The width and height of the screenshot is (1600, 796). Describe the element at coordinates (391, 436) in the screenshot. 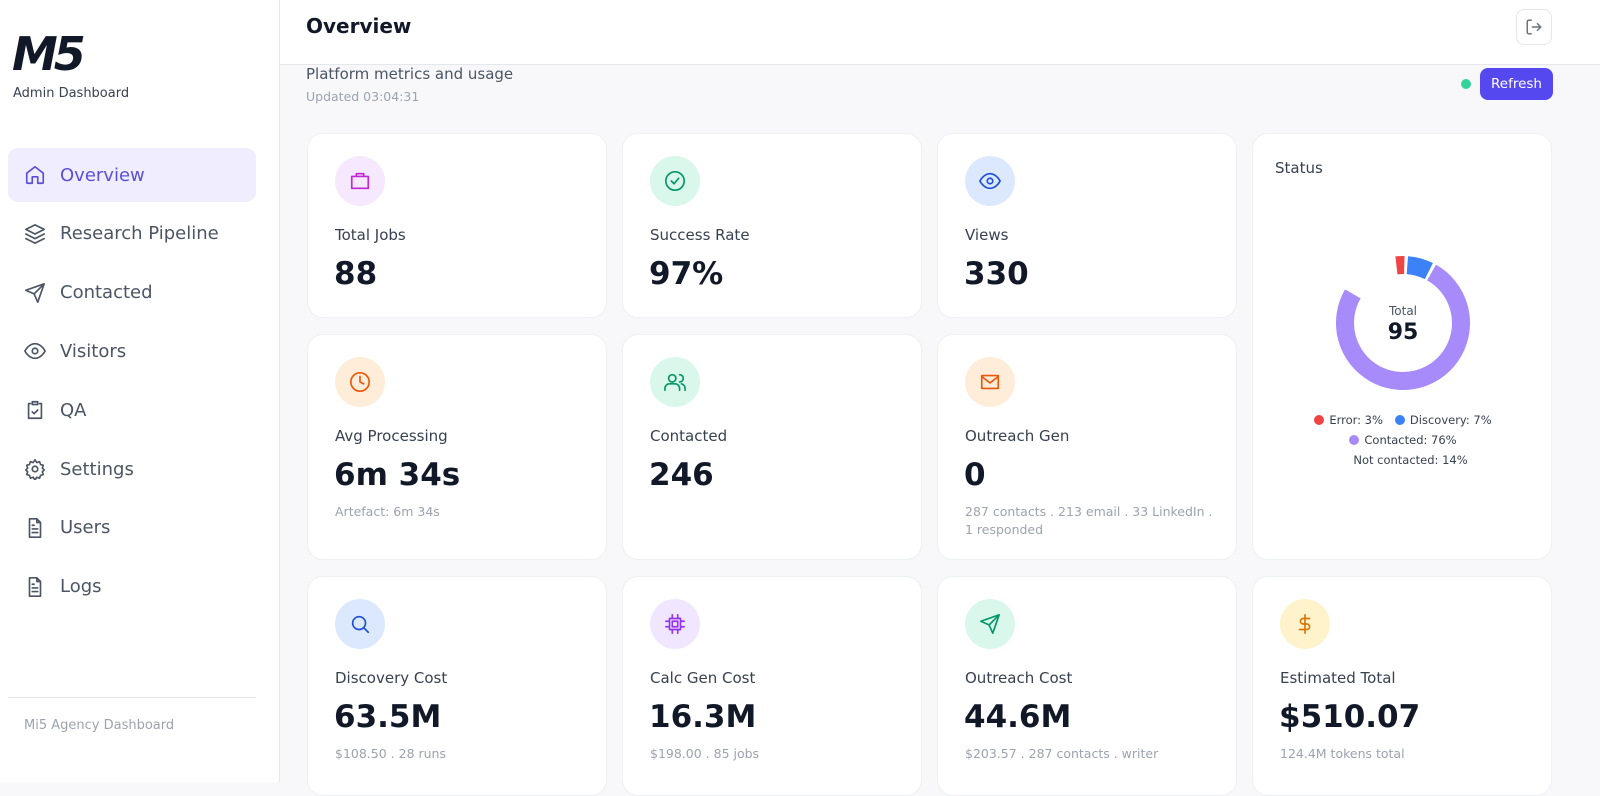

I see `stat-label: Avg Processing` at that location.